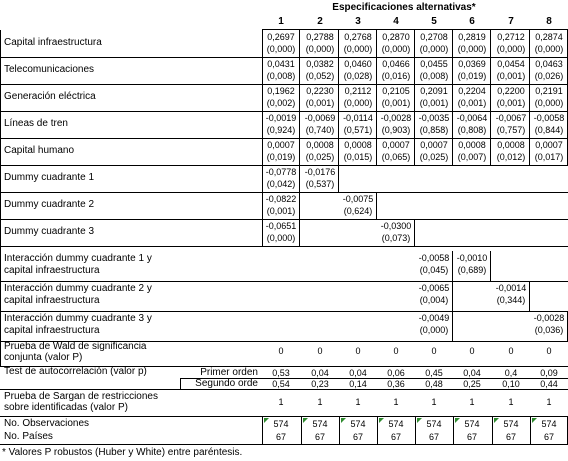 The image size is (568, 461). Describe the element at coordinates (320, 91) in the screenshot. I see `coefficient-value: 0,2230` at that location.